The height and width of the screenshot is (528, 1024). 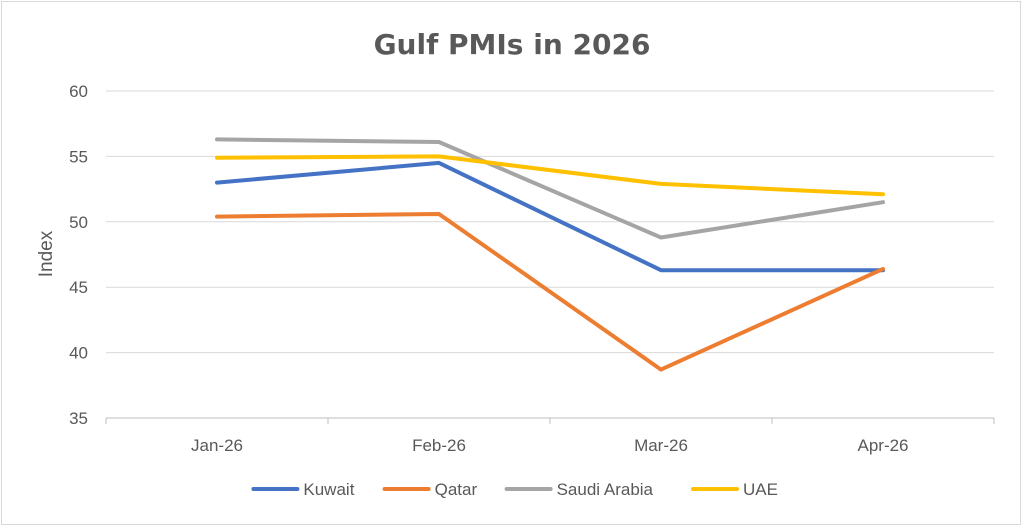 What do you see at coordinates (328, 489) in the screenshot?
I see `legend-label: Kuwait` at bounding box center [328, 489].